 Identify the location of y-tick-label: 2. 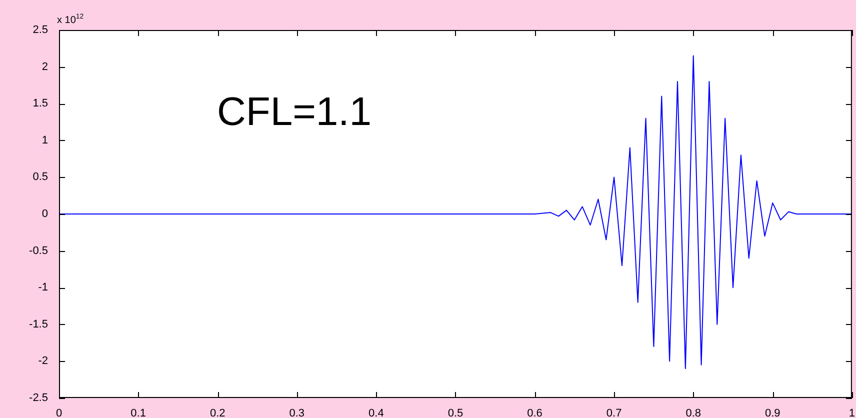
(45, 66).